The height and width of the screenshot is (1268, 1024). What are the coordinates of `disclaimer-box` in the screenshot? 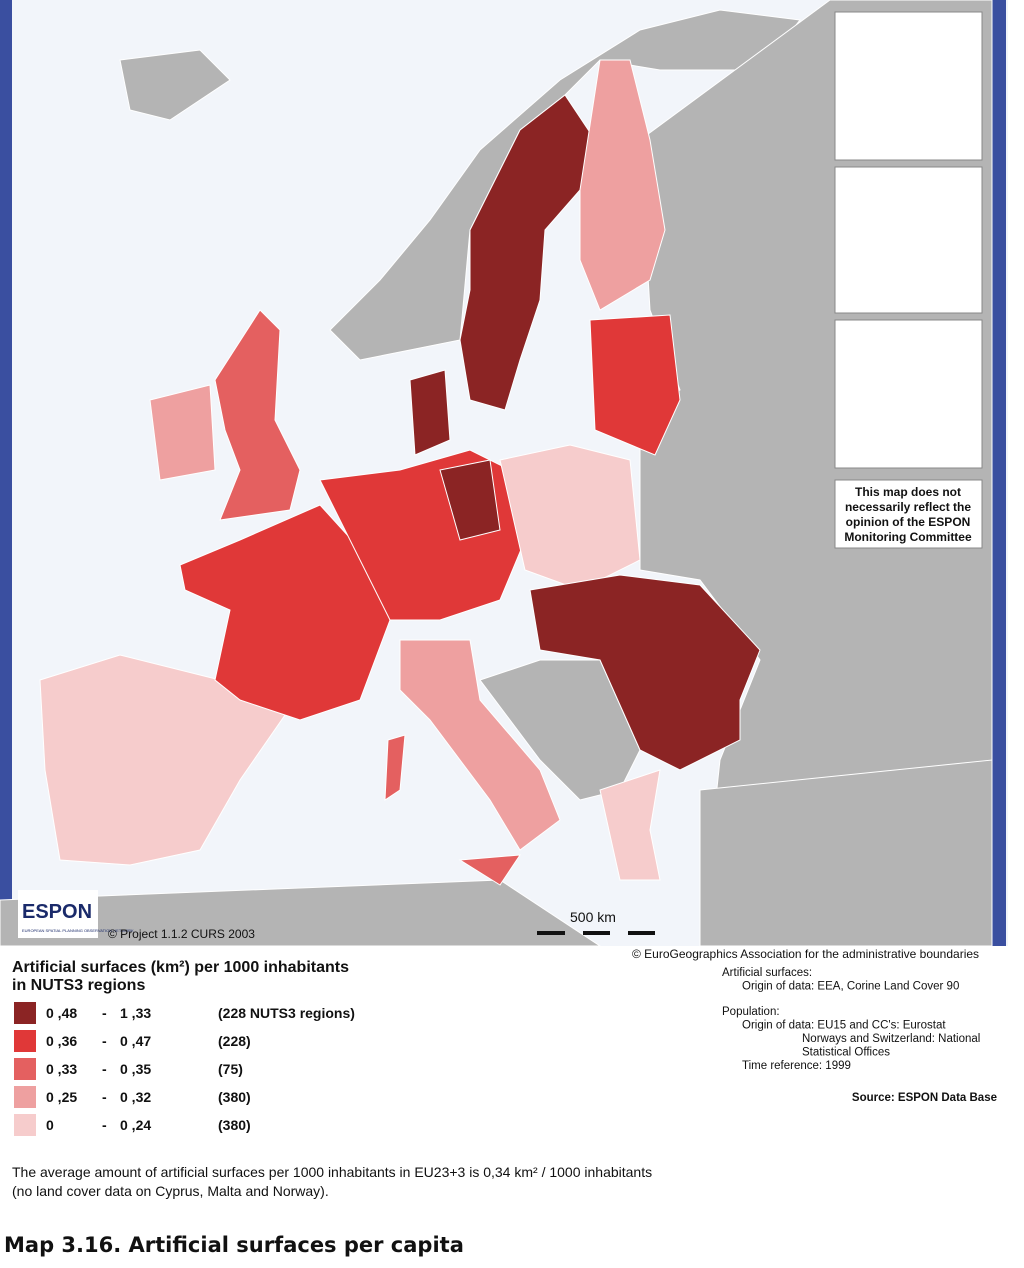 It's located at (908, 514).